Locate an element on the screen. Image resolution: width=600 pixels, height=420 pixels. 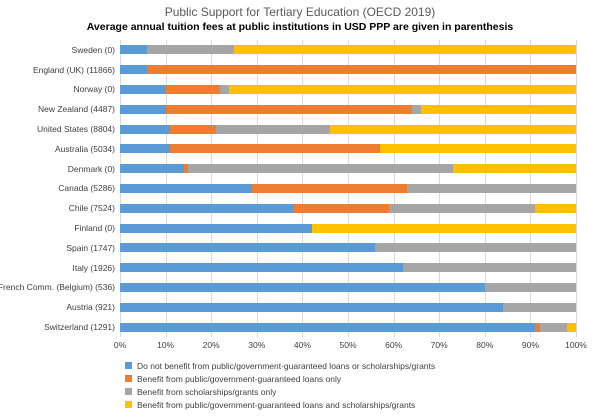
x-tick-label: 80% is located at coordinates (485, 345).